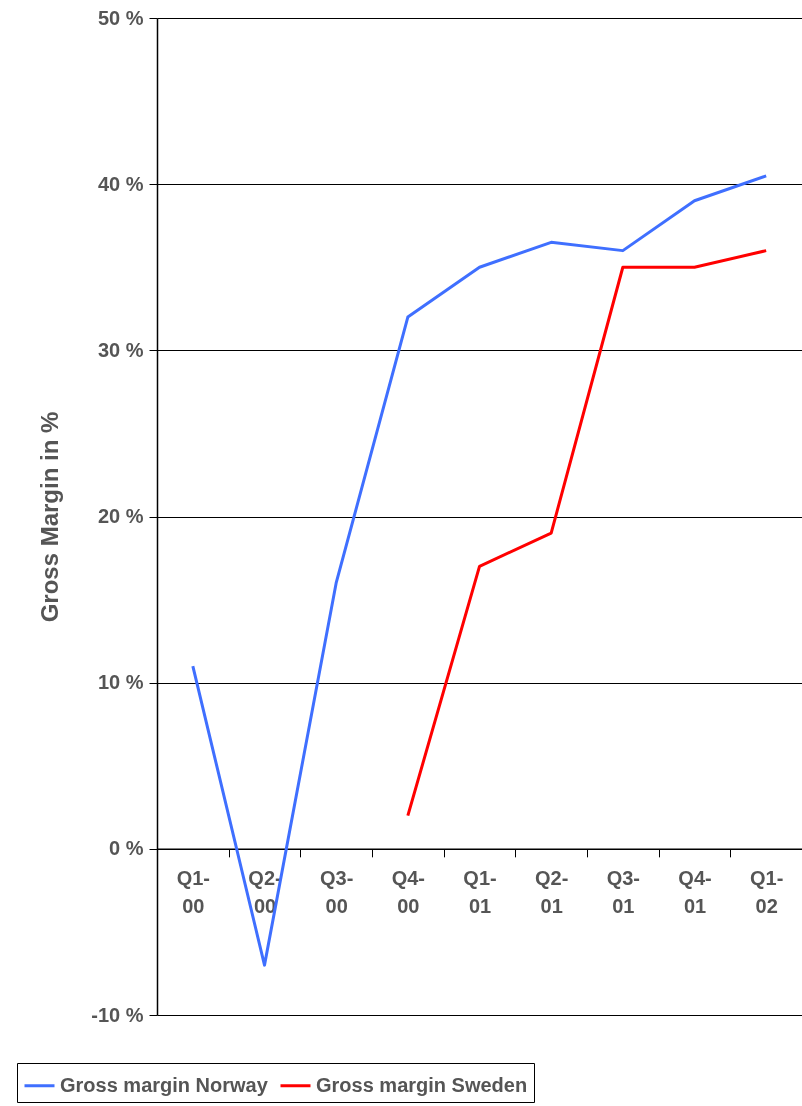 The image size is (802, 1106). I want to click on y-tick-label: 50 %, so click(120, 17).